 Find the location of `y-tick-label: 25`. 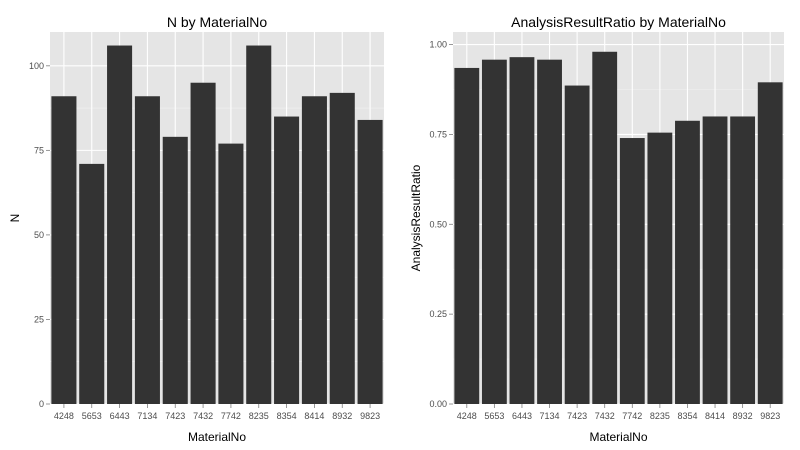

y-tick-label: 25 is located at coordinates (39, 319).